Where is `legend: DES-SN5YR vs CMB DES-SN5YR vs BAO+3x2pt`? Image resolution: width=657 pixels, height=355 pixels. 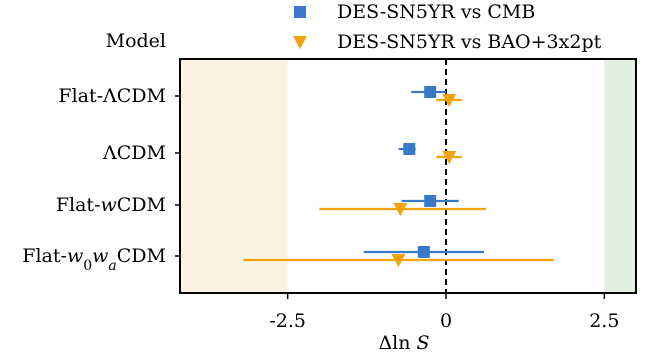 legend: DES-SN5YR vs CMB DES-SN5YR vs BAO+3x2pt is located at coordinates (447, 27).